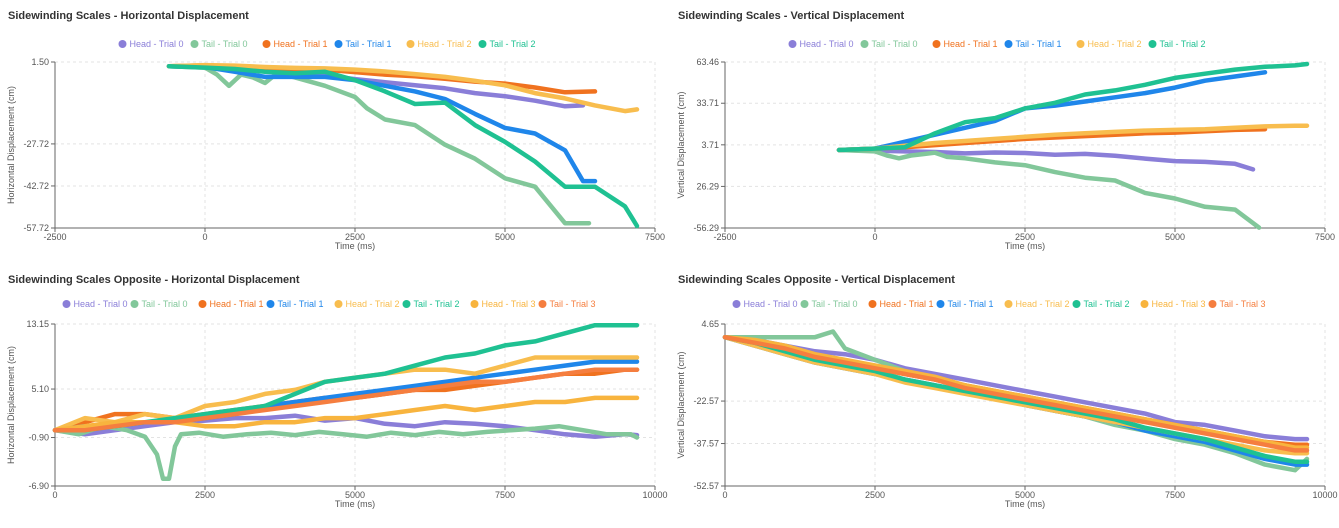 This screenshot has width=1339, height=528. What do you see at coordinates (40, 62) in the screenshot?
I see `y-tick-label: 1.50` at bounding box center [40, 62].